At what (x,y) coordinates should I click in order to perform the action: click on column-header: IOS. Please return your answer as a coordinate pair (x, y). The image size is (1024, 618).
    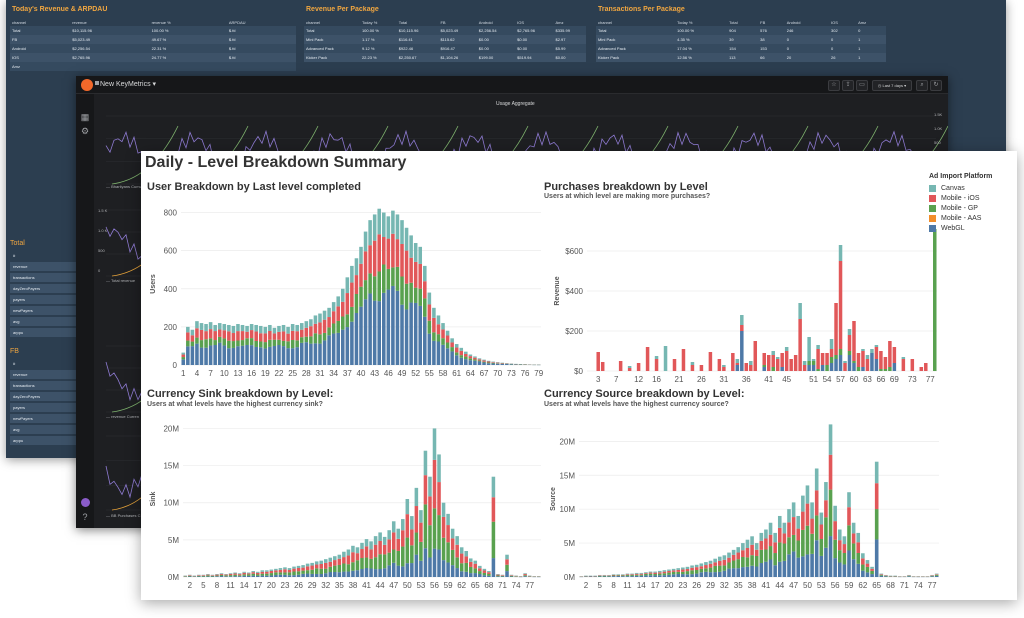
    Looking at the image, I should click on (521, 22).